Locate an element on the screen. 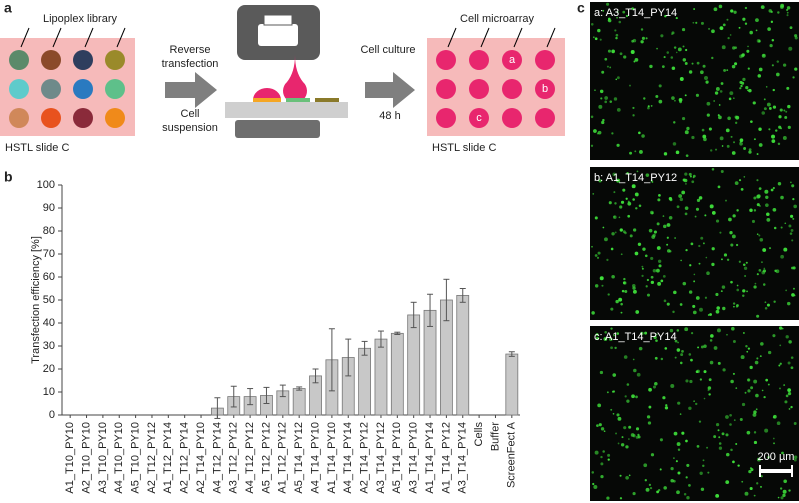 The height and width of the screenshot is (503, 799). y-tick-label: 90 is located at coordinates (49, 208).